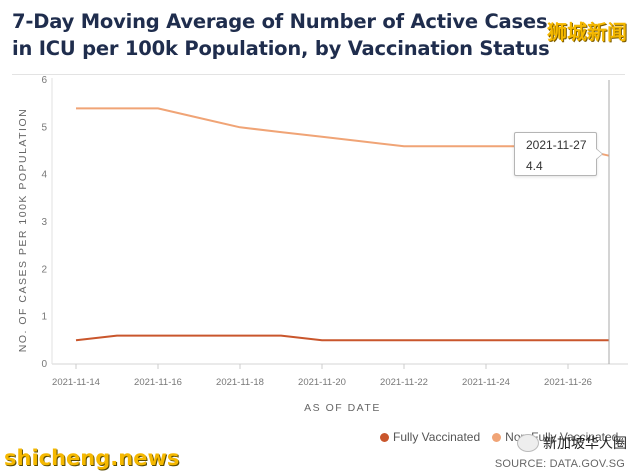  Describe the element at coordinates (318, 74) in the screenshot. I see `title-divider` at that location.